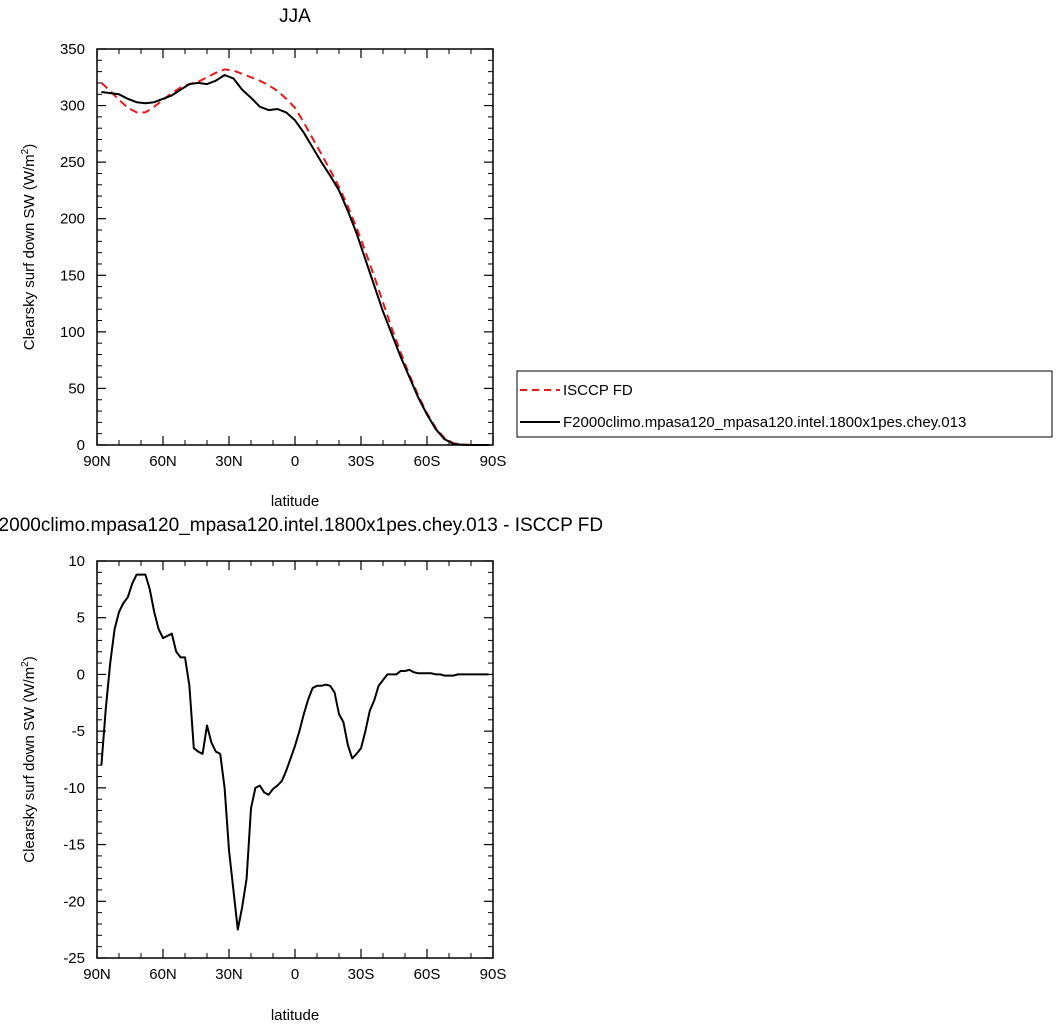 Image resolution: width=1059 pixels, height=1027 pixels. I want to click on legend-box, so click(784, 404).